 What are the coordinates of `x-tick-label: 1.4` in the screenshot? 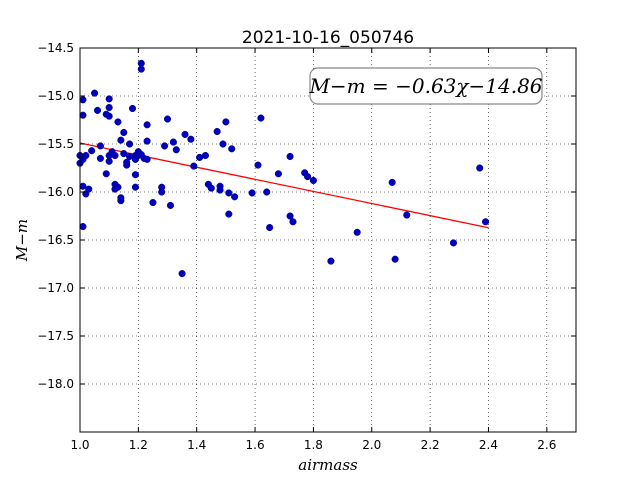 It's located at (196, 445).